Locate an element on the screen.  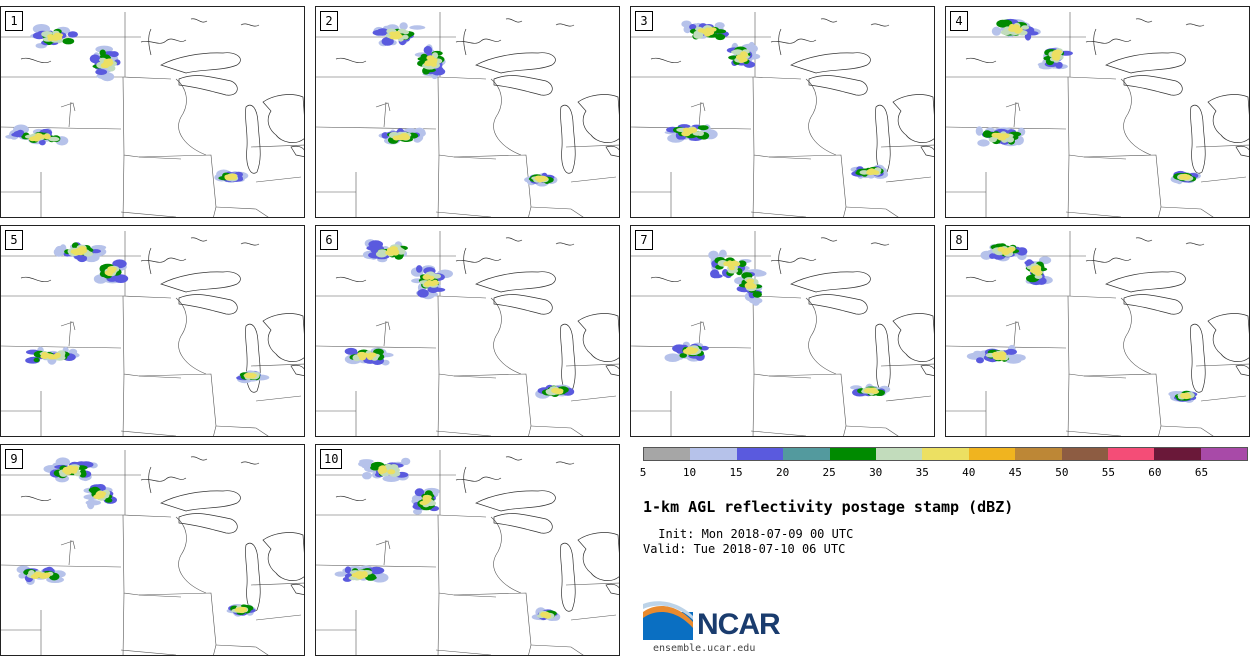
colorbar-ticks: 5 10 15 20 25 30 35 40 45 50 55 60 65 is located at coordinates (944, 473).